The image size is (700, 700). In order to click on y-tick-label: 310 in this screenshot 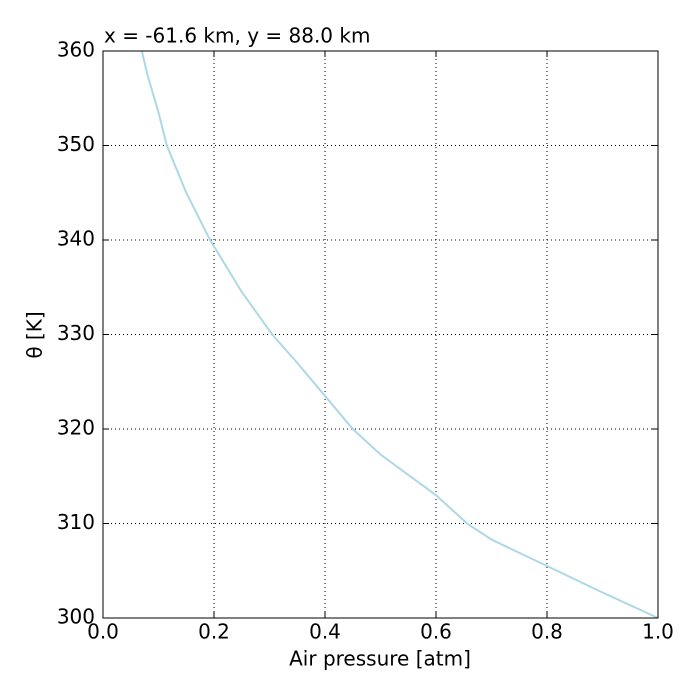, I will do `click(76, 522)`.